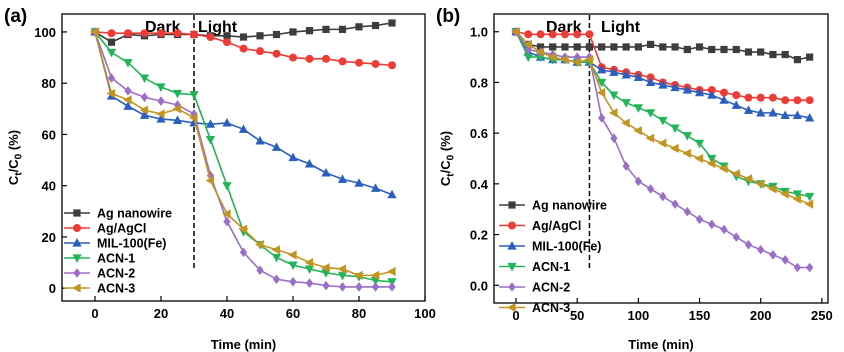 This screenshot has width=844, height=352. What do you see at coordinates (479, 133) in the screenshot?
I see `panel-b-y-tick-label: 0.6` at bounding box center [479, 133].